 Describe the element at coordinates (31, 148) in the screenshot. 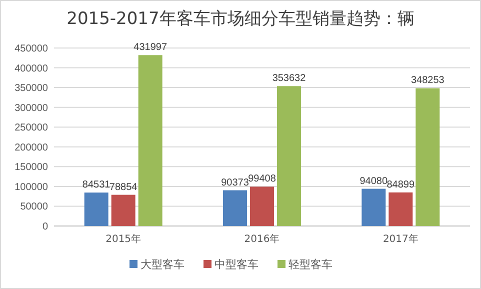

I see `y-tick-label: 200000` at that location.